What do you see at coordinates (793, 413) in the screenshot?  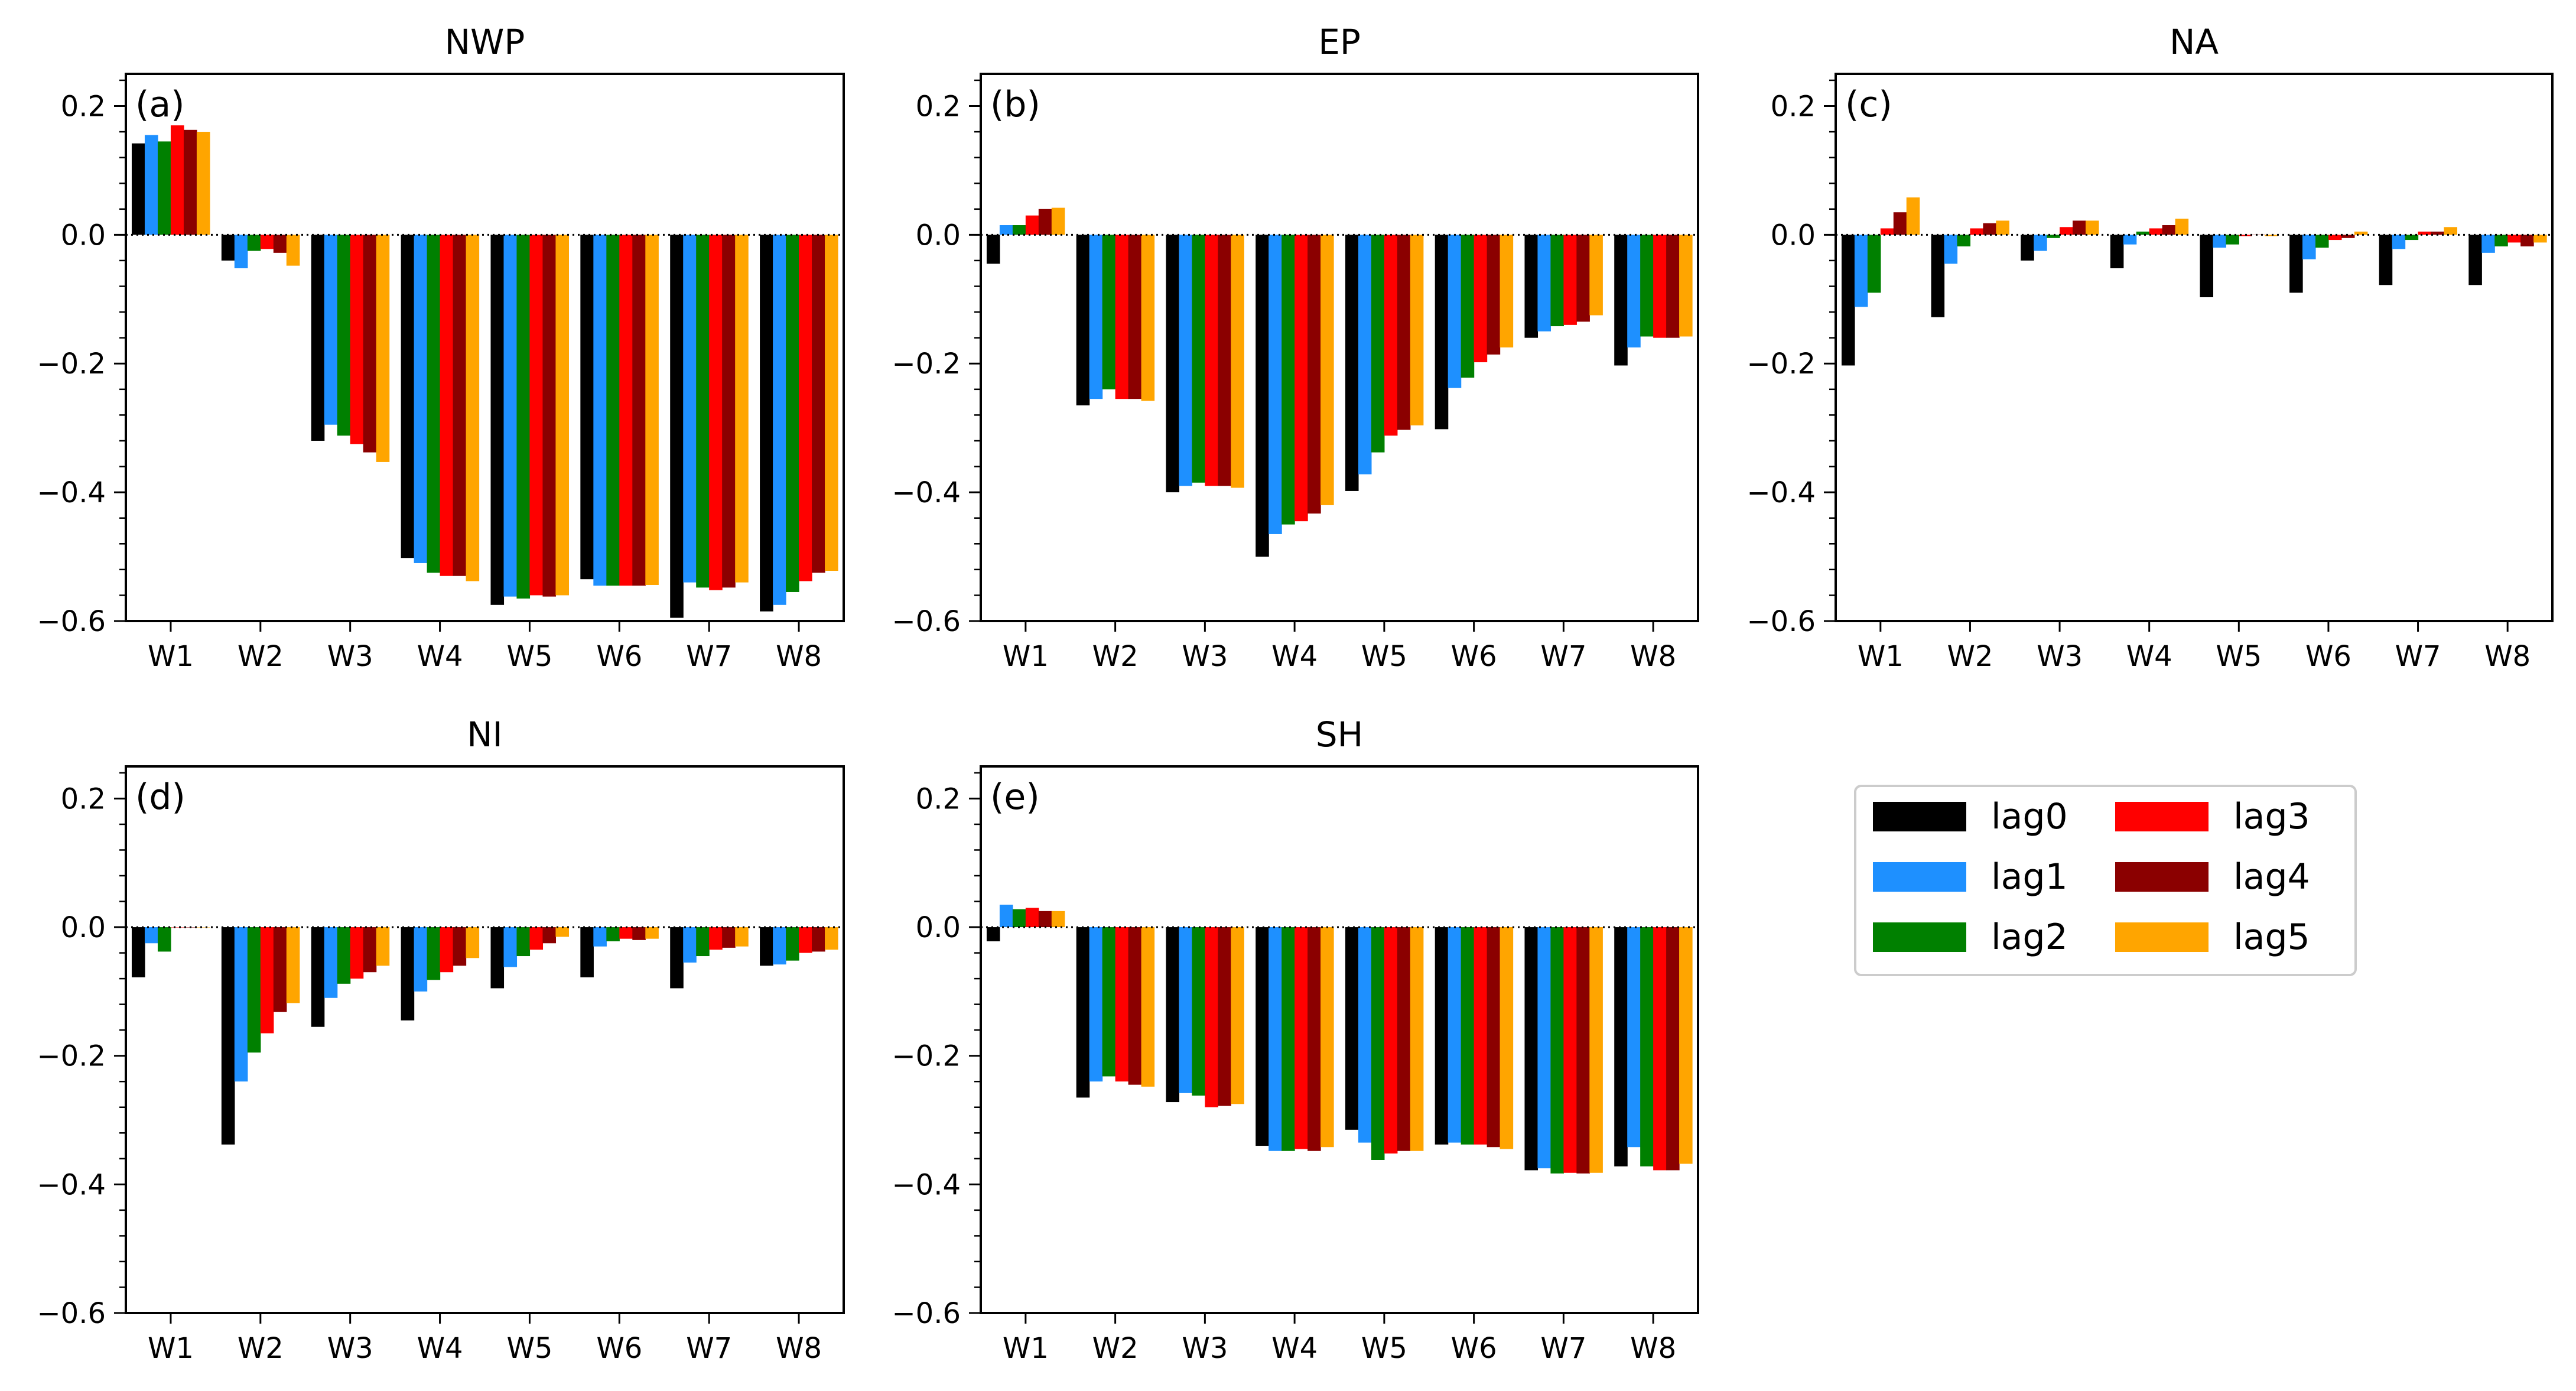 I see `bar-lag2-w8` at bounding box center [793, 413].